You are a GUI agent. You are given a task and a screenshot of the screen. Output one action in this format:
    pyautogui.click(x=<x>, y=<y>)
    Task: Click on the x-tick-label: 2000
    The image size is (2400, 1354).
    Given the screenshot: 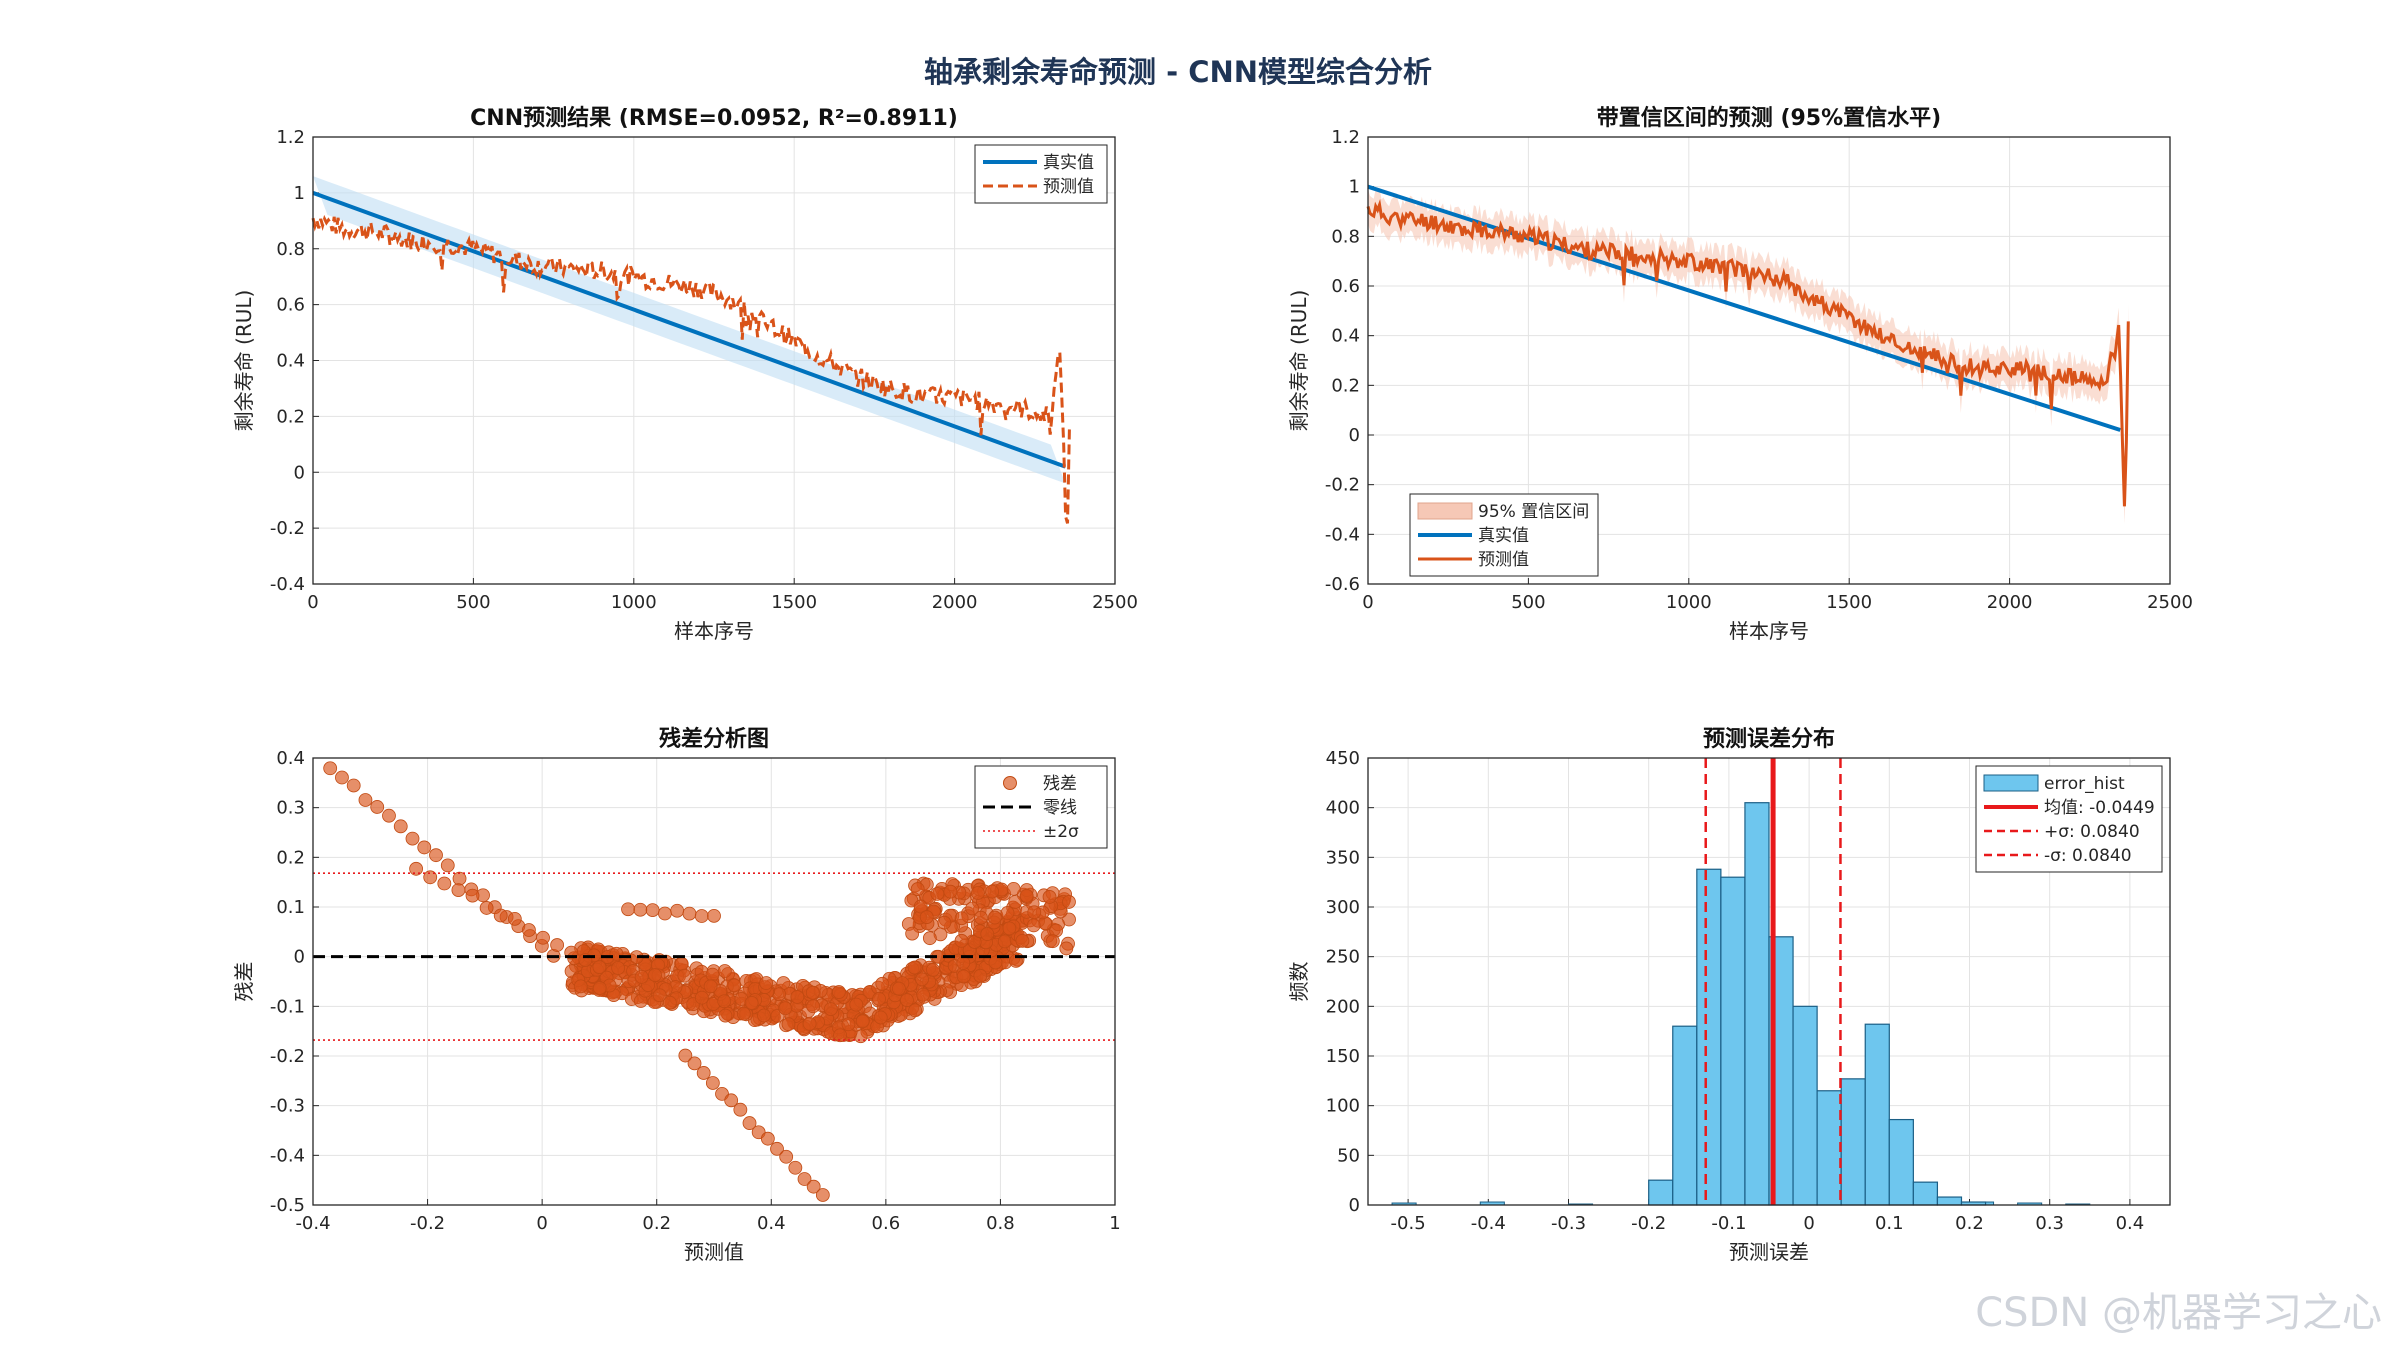 What is the action you would take?
    pyautogui.click(x=955, y=602)
    